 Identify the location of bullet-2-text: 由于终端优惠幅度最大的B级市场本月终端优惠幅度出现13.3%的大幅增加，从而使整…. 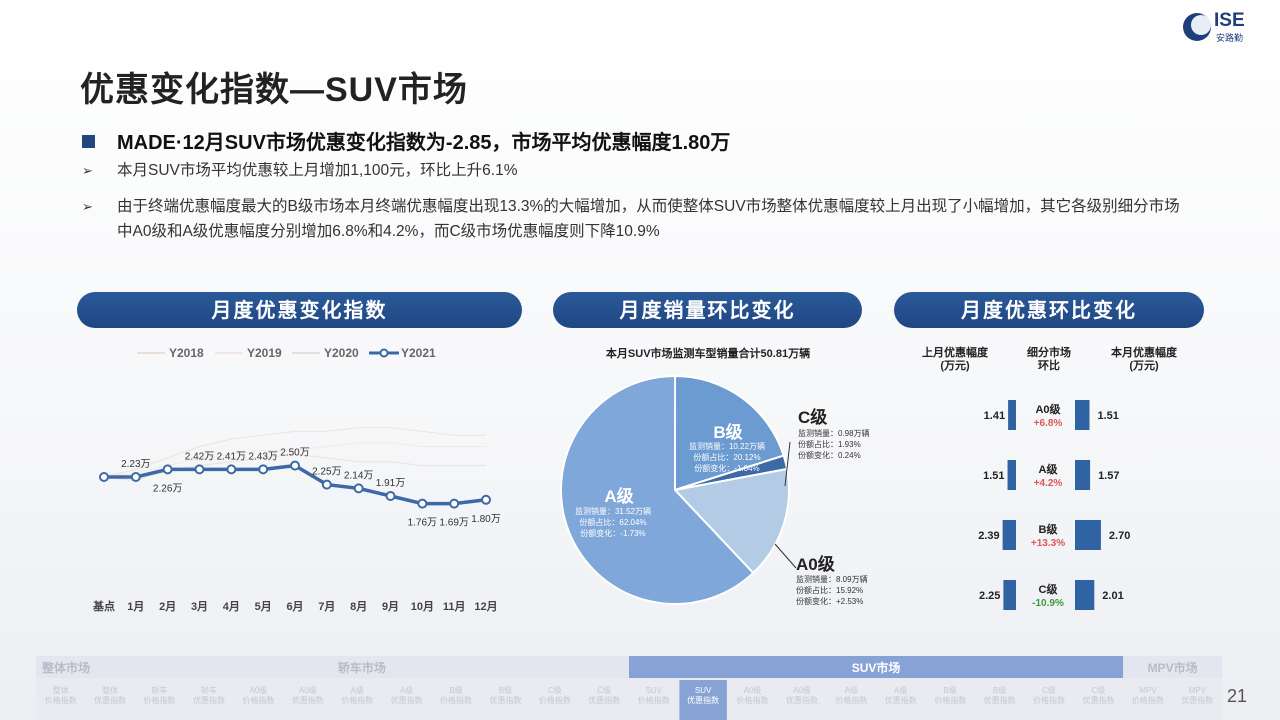
(648, 219).